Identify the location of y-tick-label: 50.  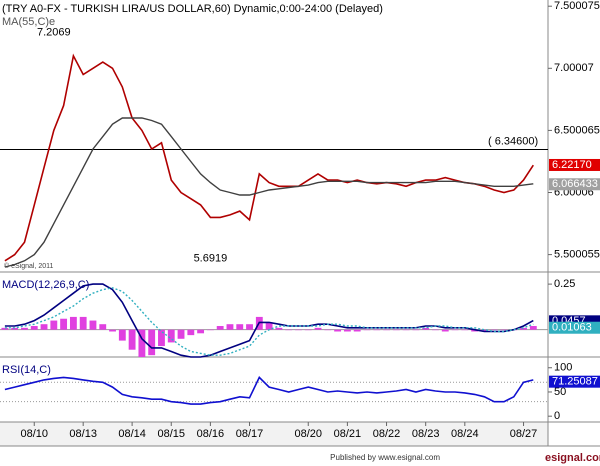
(560, 392).